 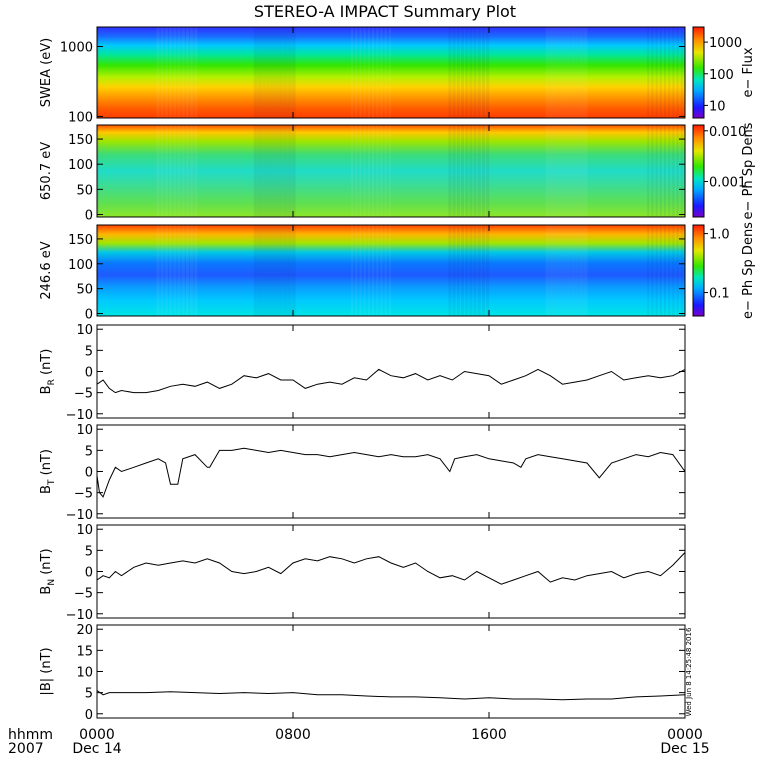 What do you see at coordinates (84, 630) in the screenshot?
I see `y-tick-label: 20` at bounding box center [84, 630].